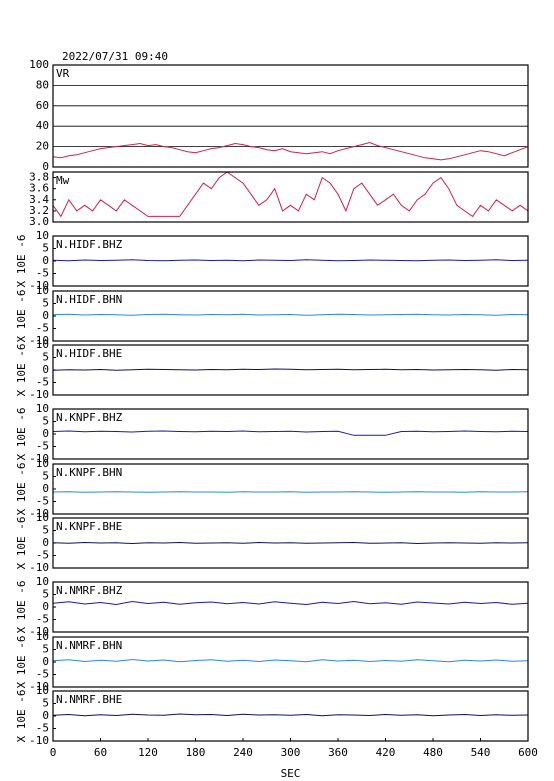  What do you see at coordinates (89, 353) in the screenshot?
I see `panel-label: N.HIDF.BHE` at bounding box center [89, 353].